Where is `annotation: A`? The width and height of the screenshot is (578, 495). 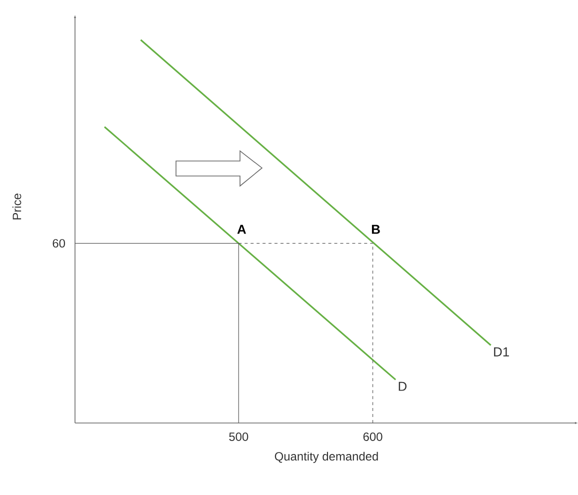 annotation: A is located at coordinates (241, 229).